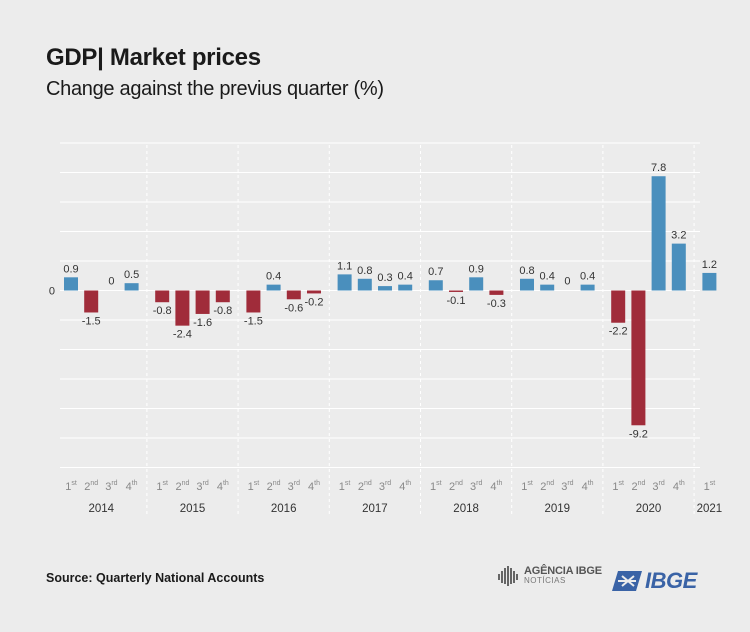  I want to click on year-label-2018: 2018, so click(466, 509).